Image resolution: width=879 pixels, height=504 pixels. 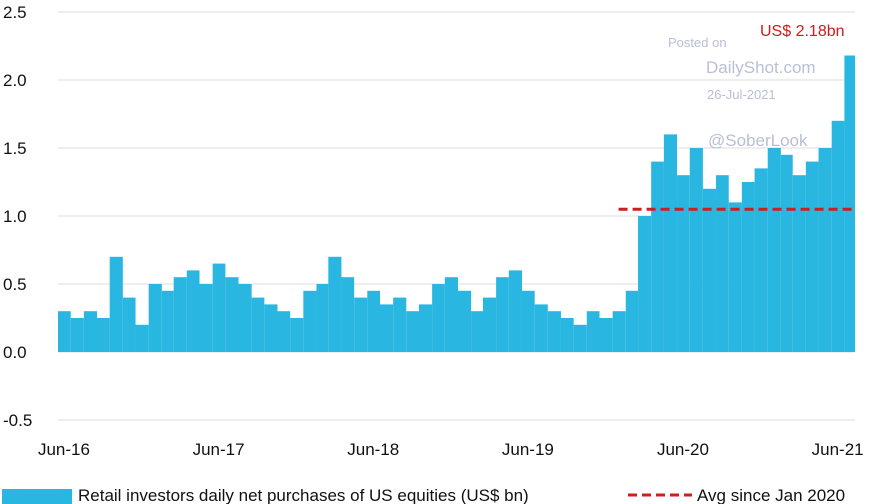 I want to click on watermark-line-3: 26-Jul-2021, so click(x=741, y=94).